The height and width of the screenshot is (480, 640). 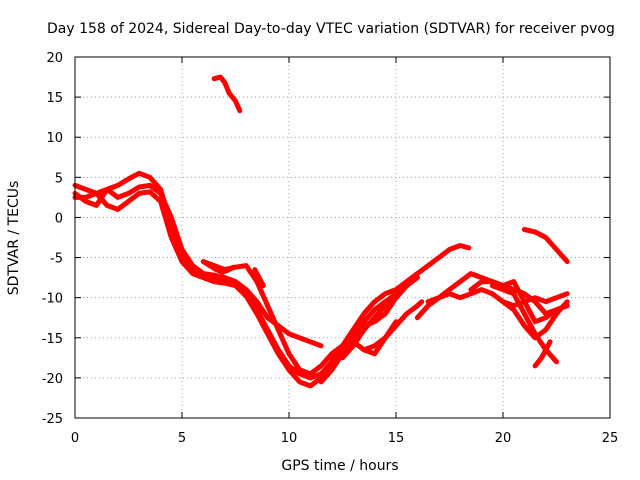 I want to click on y-tick-label: -15, so click(x=52, y=339).